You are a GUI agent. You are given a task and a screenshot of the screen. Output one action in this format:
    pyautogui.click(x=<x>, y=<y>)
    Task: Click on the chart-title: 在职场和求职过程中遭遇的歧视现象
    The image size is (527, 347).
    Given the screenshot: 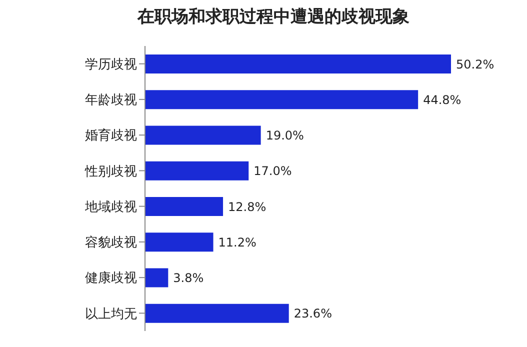 What is the action you would take?
    pyautogui.click(x=273, y=17)
    